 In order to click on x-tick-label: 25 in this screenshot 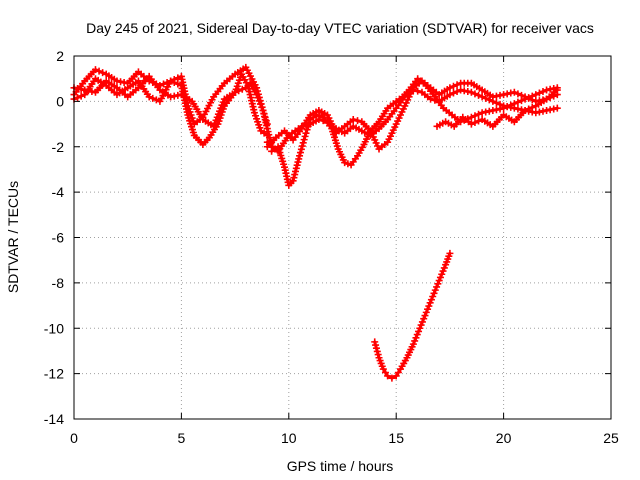, I will do `click(611, 438)`.